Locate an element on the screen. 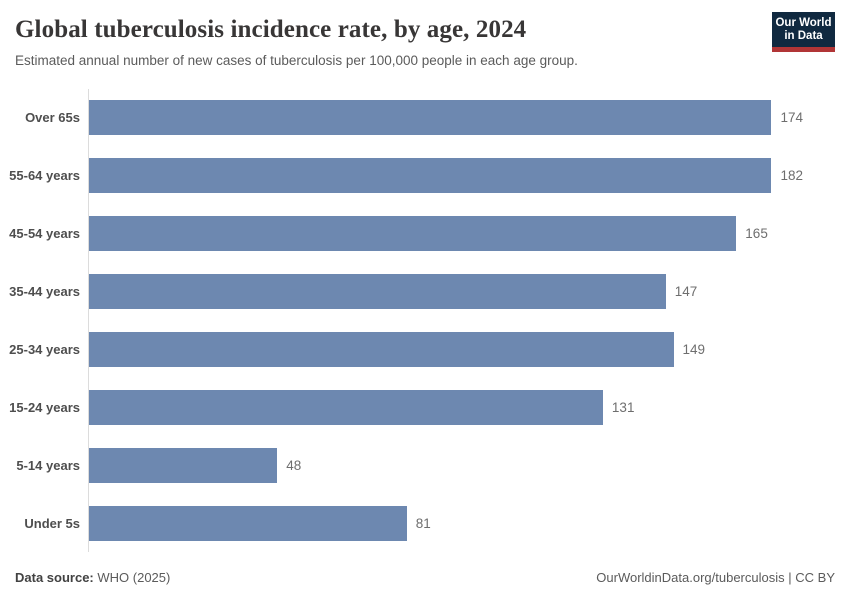  bar-track: 81 is located at coordinates (446, 523).